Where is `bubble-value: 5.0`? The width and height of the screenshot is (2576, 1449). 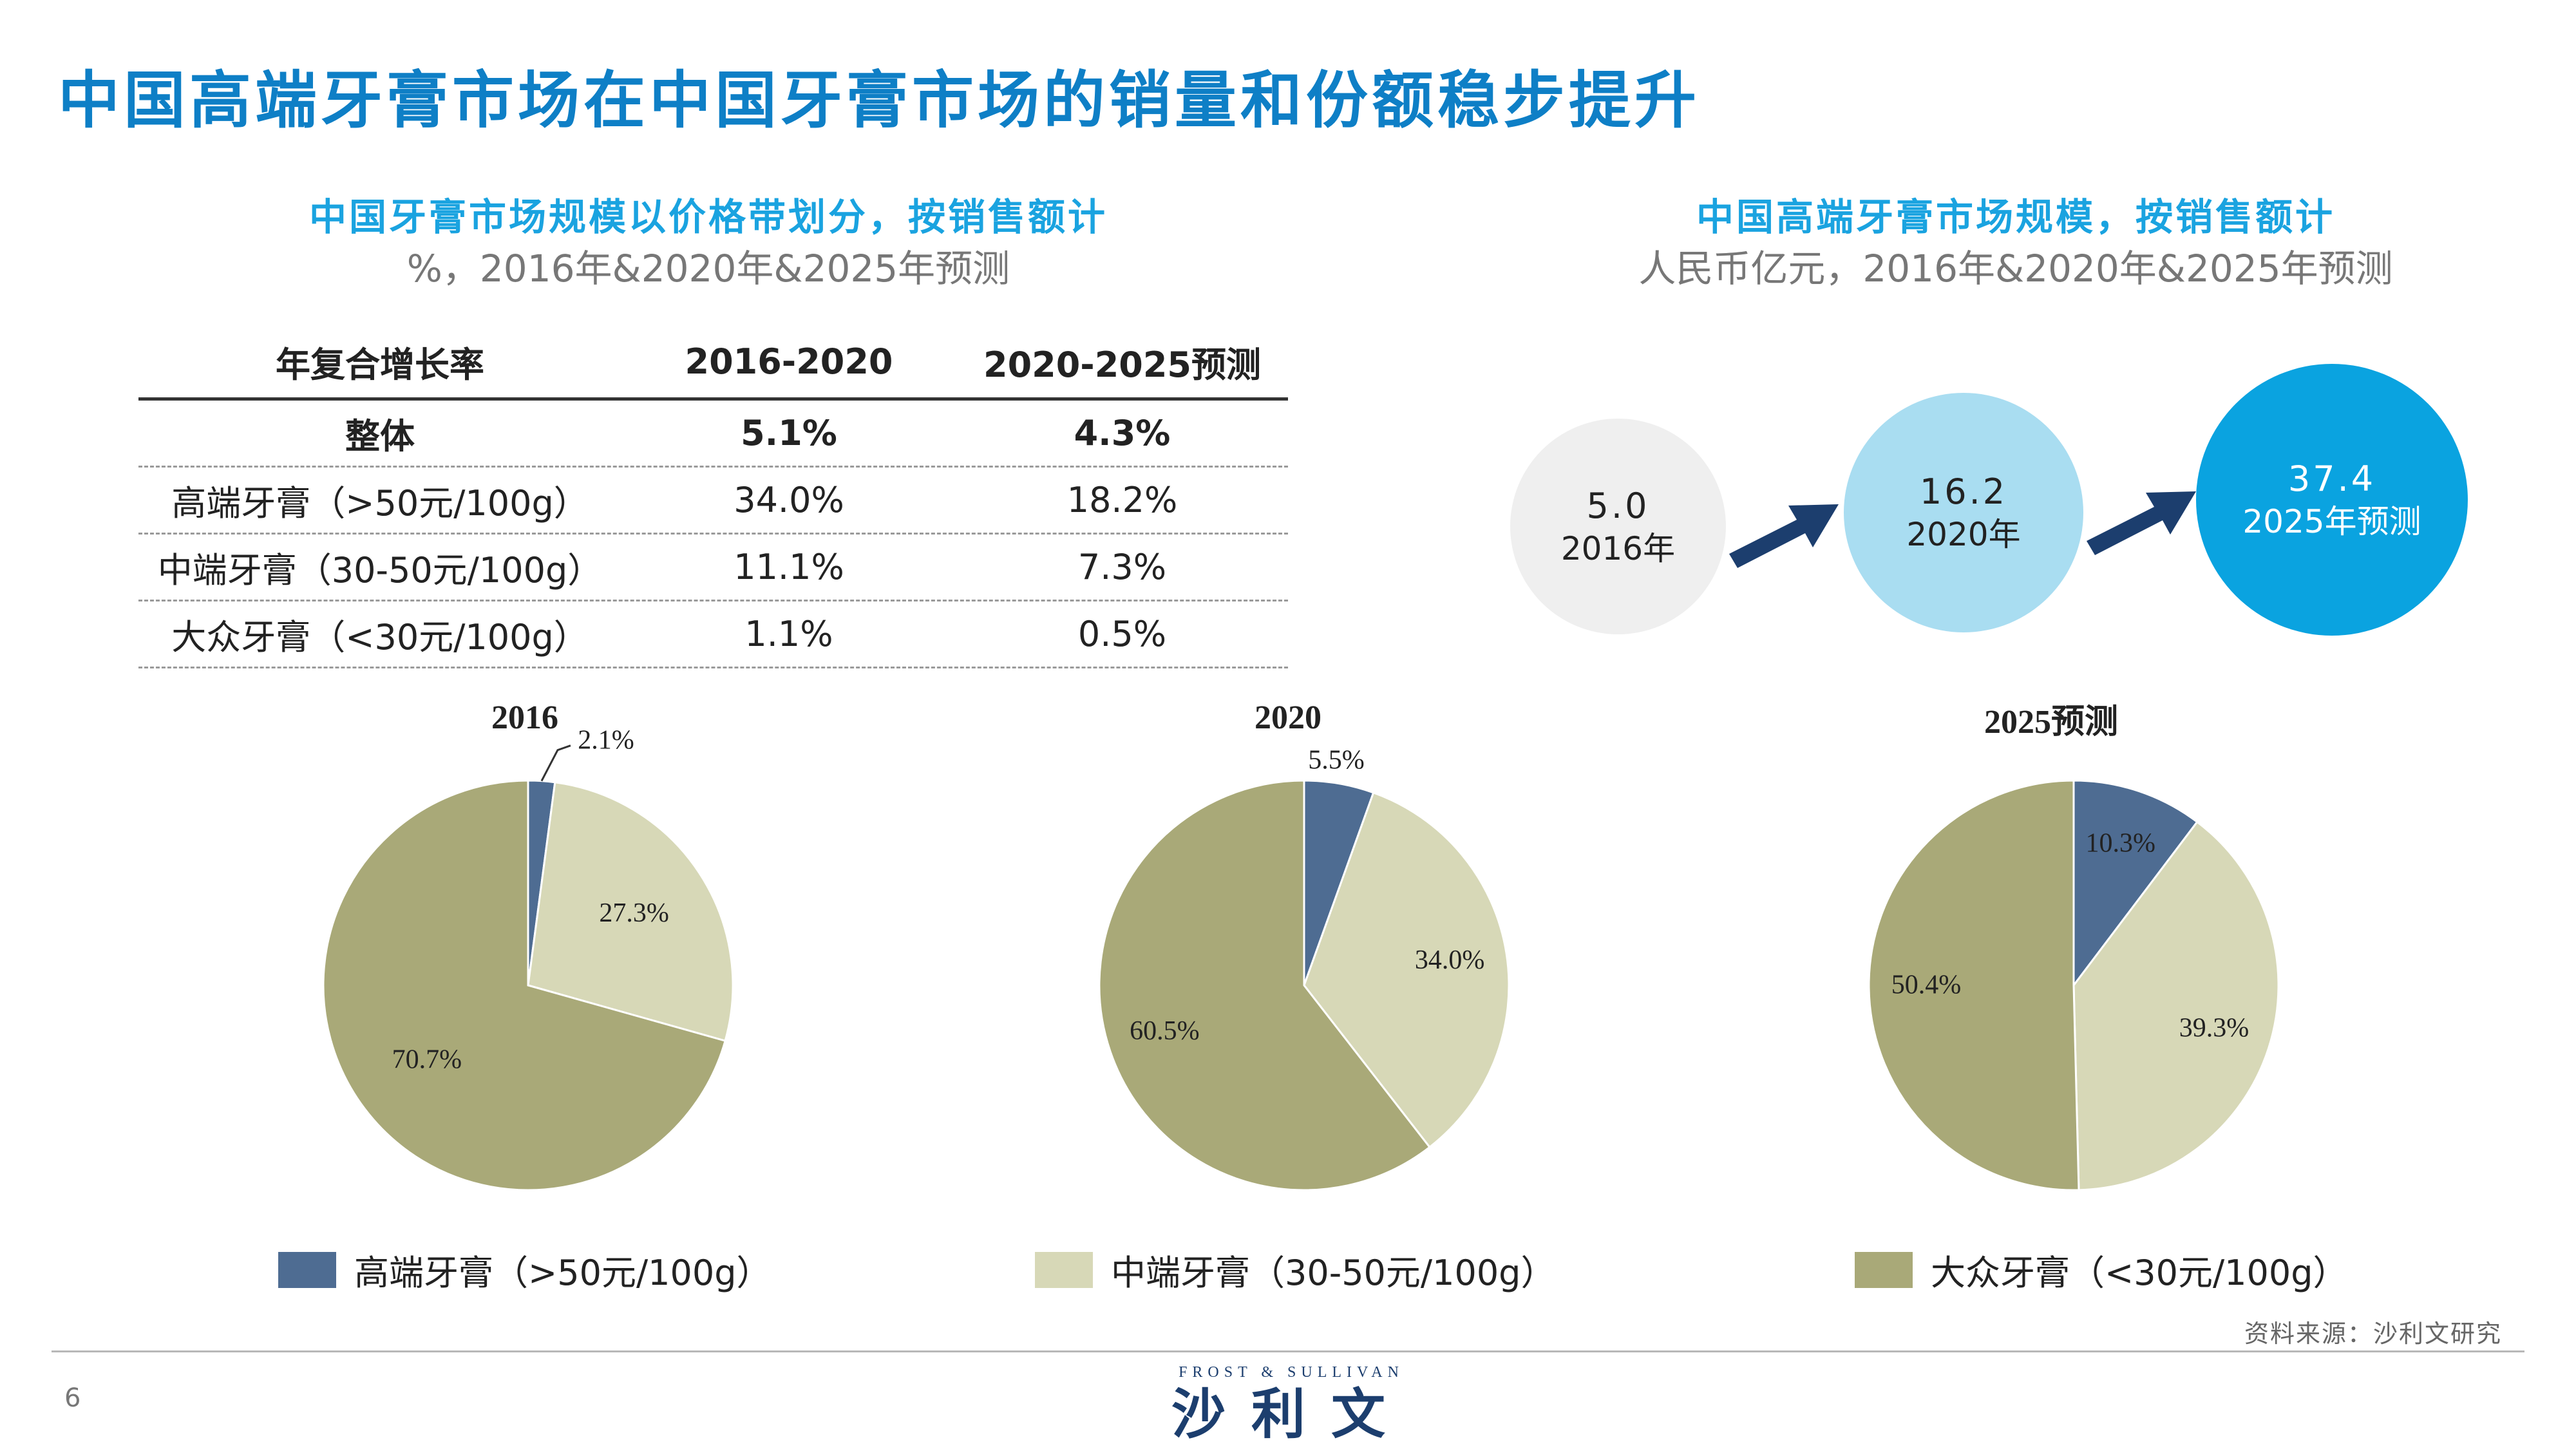
bubble-value: 5.0 is located at coordinates (1618, 506).